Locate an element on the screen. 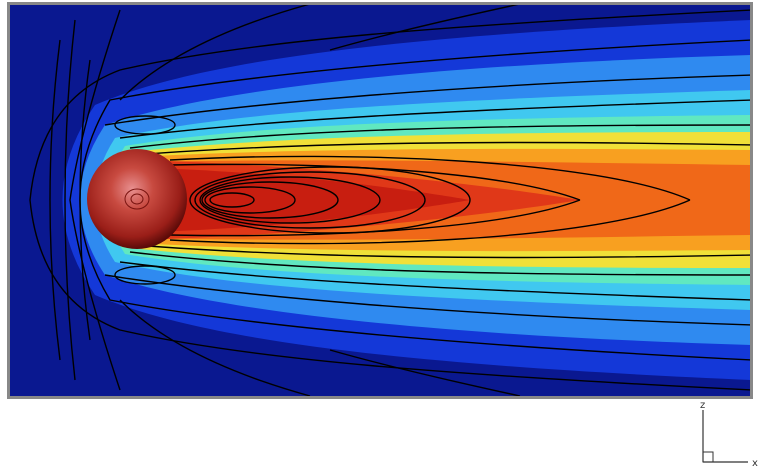  z-label: z is located at coordinates (702, 405).